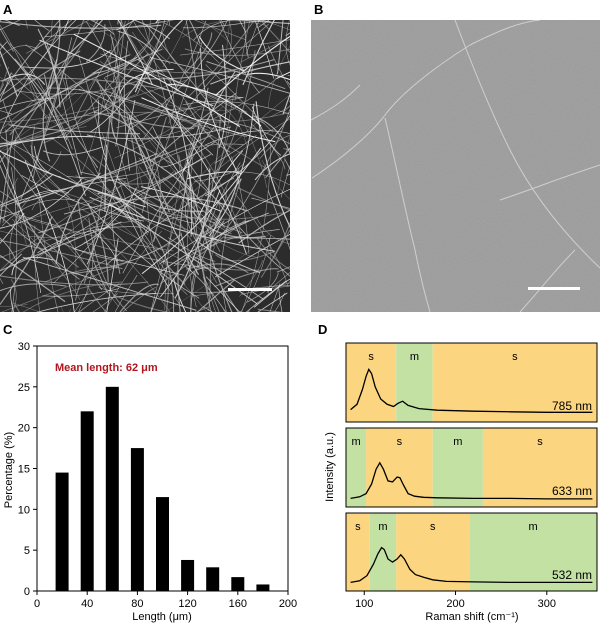  I want to click on panel-label-b: B, so click(319, 9).